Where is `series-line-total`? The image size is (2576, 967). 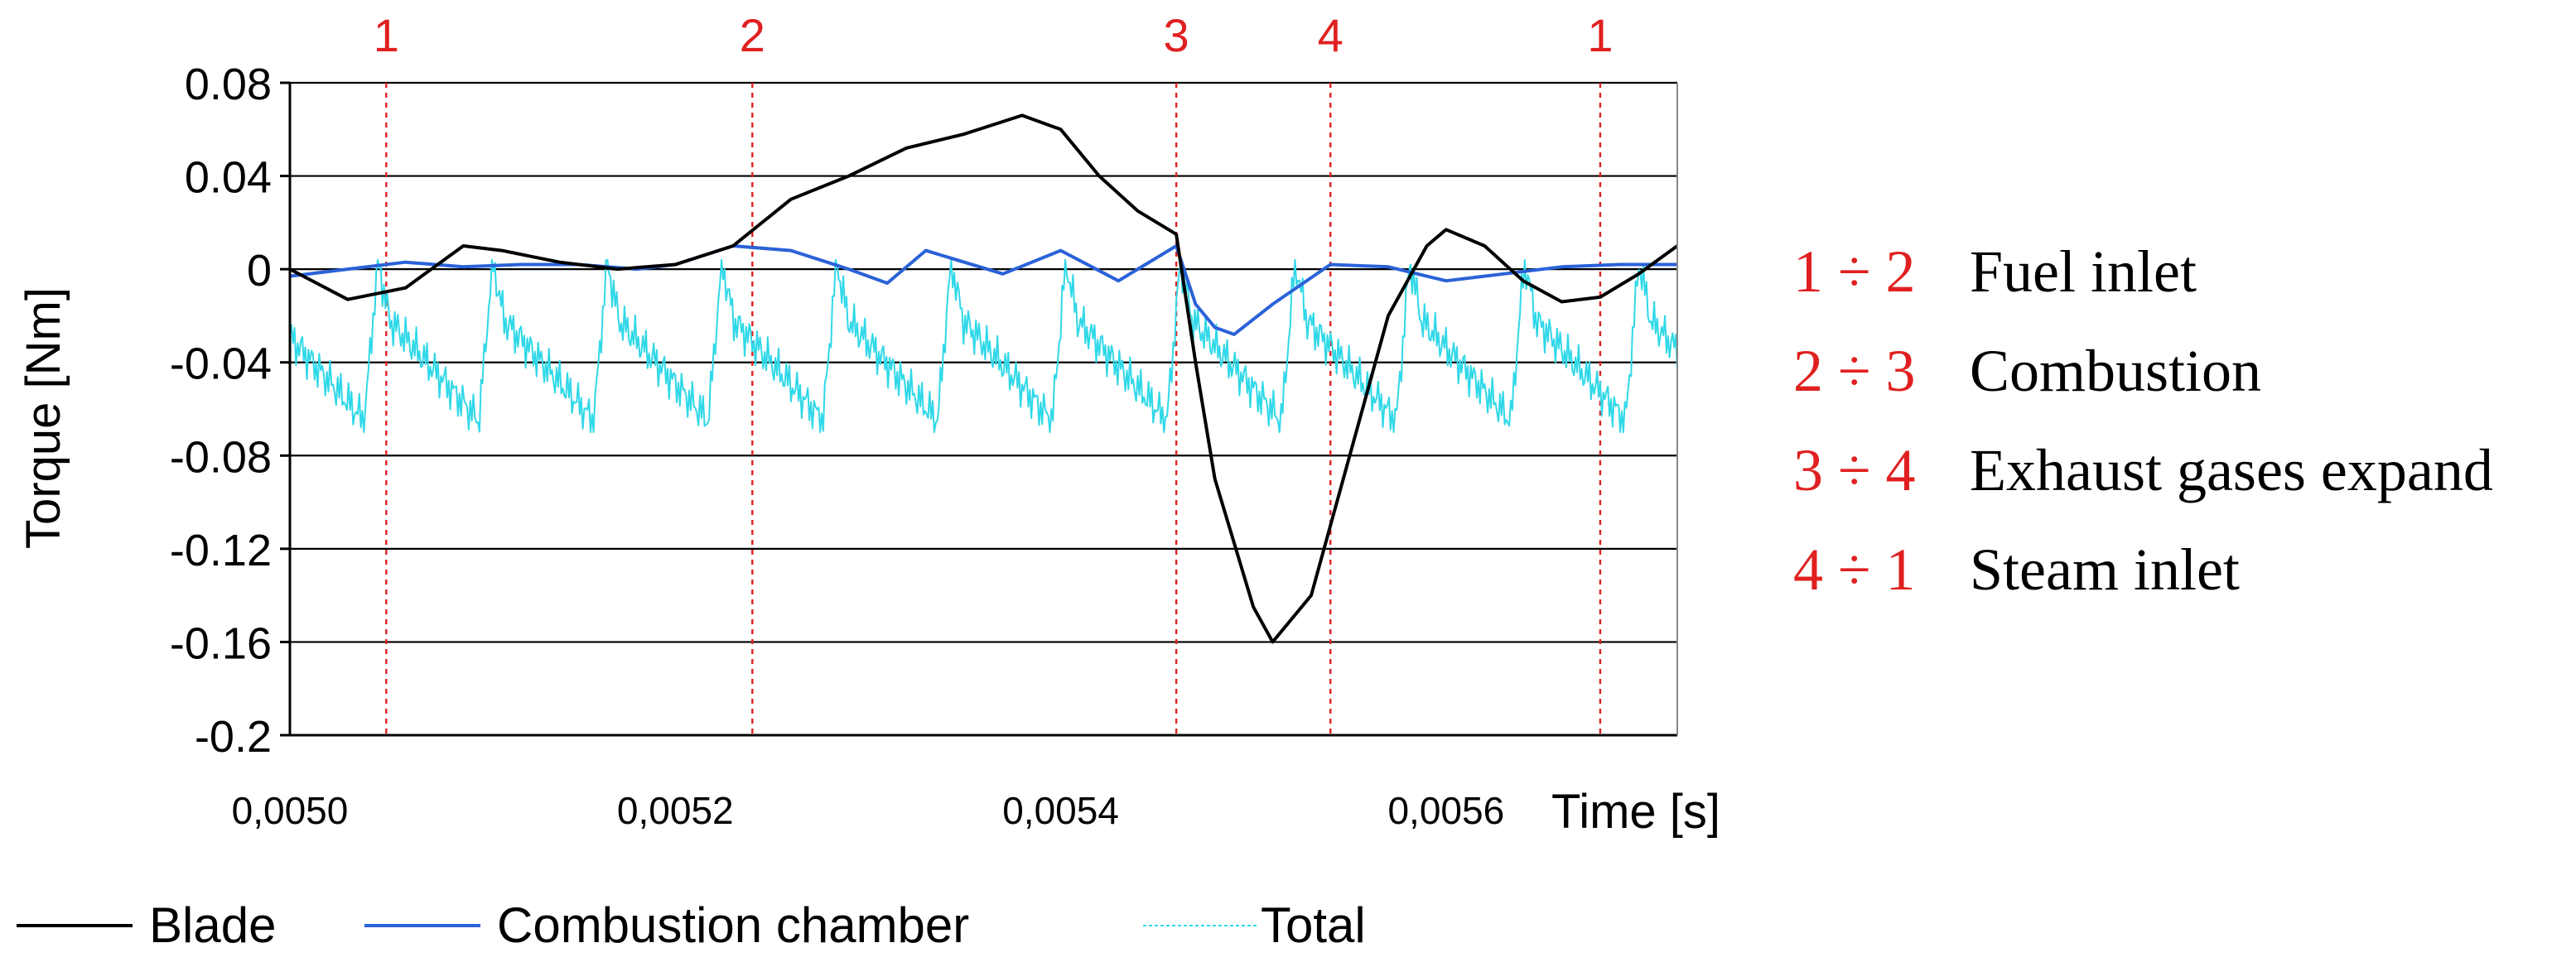 series-line-total is located at coordinates (983, 346).